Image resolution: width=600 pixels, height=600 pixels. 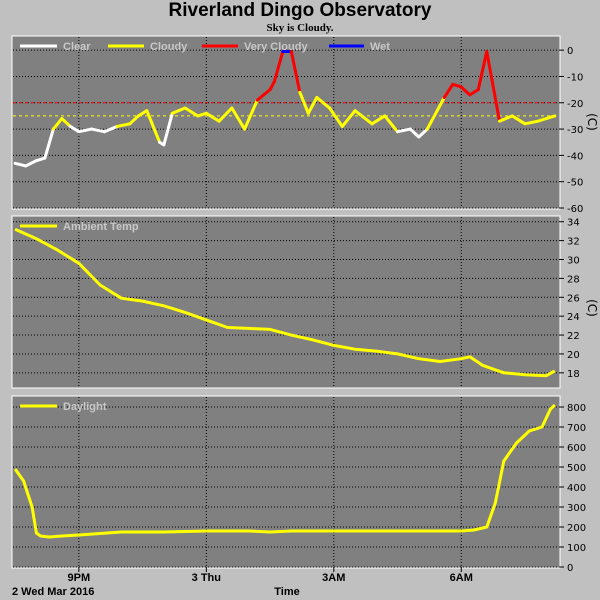 What do you see at coordinates (573, 242) in the screenshot?
I see `y-tick-label: 32` at bounding box center [573, 242].